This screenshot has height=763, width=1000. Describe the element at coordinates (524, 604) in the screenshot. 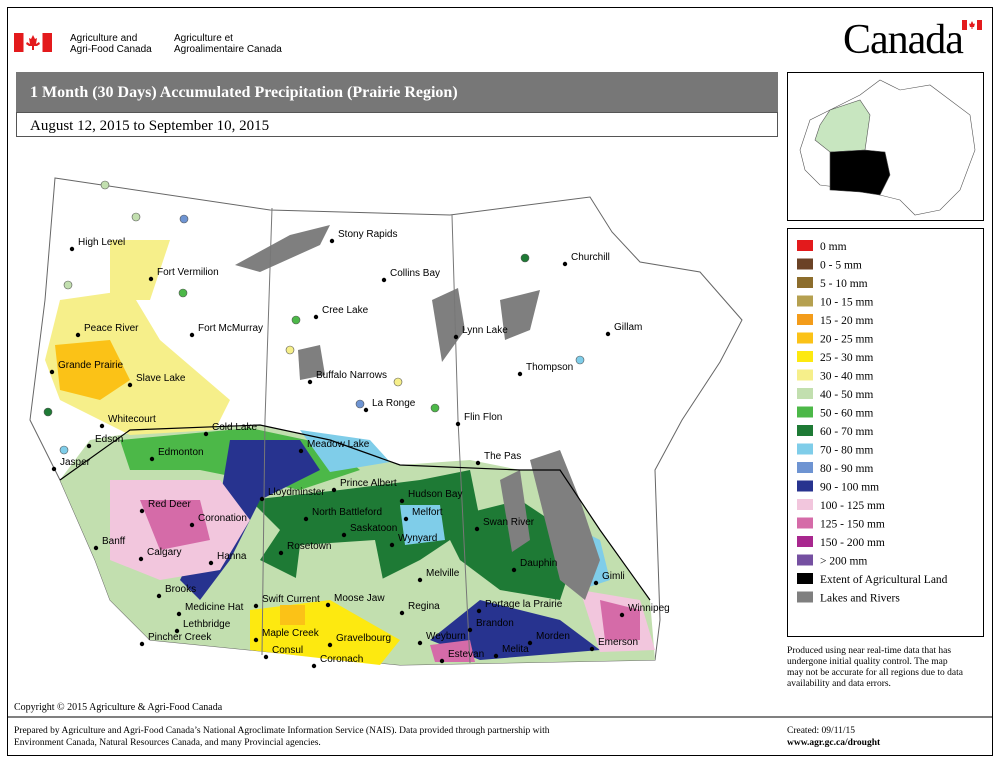

I see `city-label: Portage la Prairie` at that location.